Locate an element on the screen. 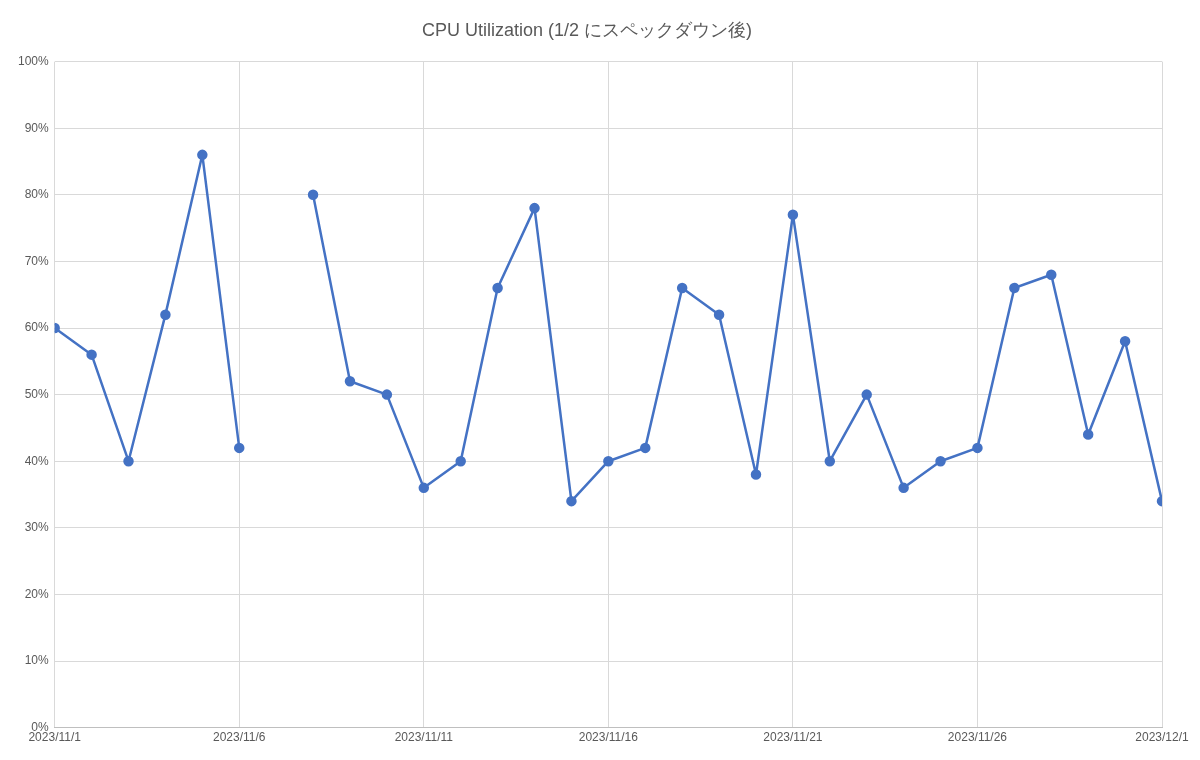 Image resolution: width=1200 pixels, height=760 pixels. chart-title: CPU Utilization (1/2 にスペックダウン後) is located at coordinates (587, 29).